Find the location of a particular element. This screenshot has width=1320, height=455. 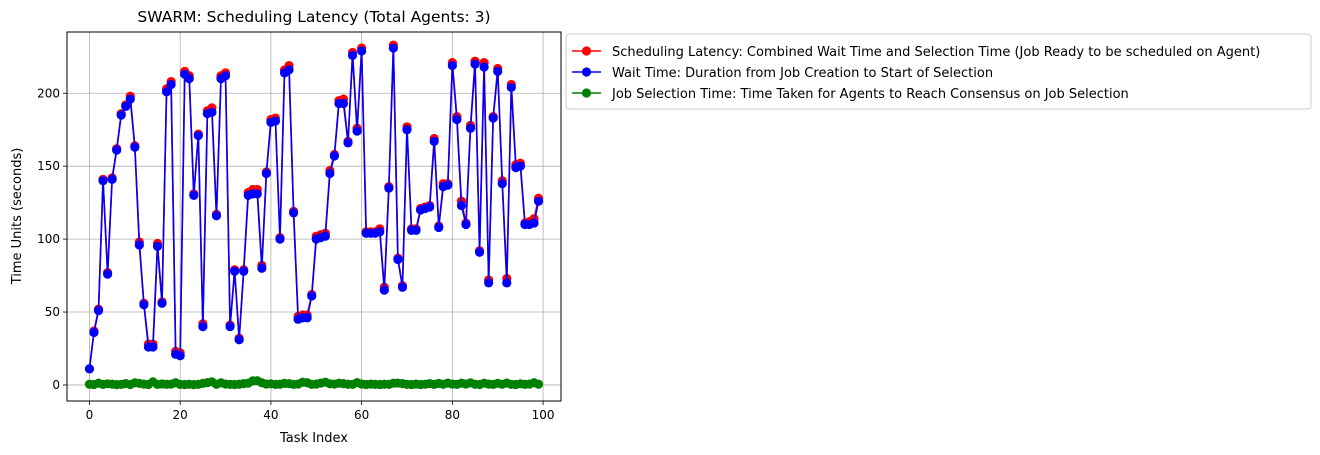

y-tick-label: 0 is located at coordinates (56, 385).